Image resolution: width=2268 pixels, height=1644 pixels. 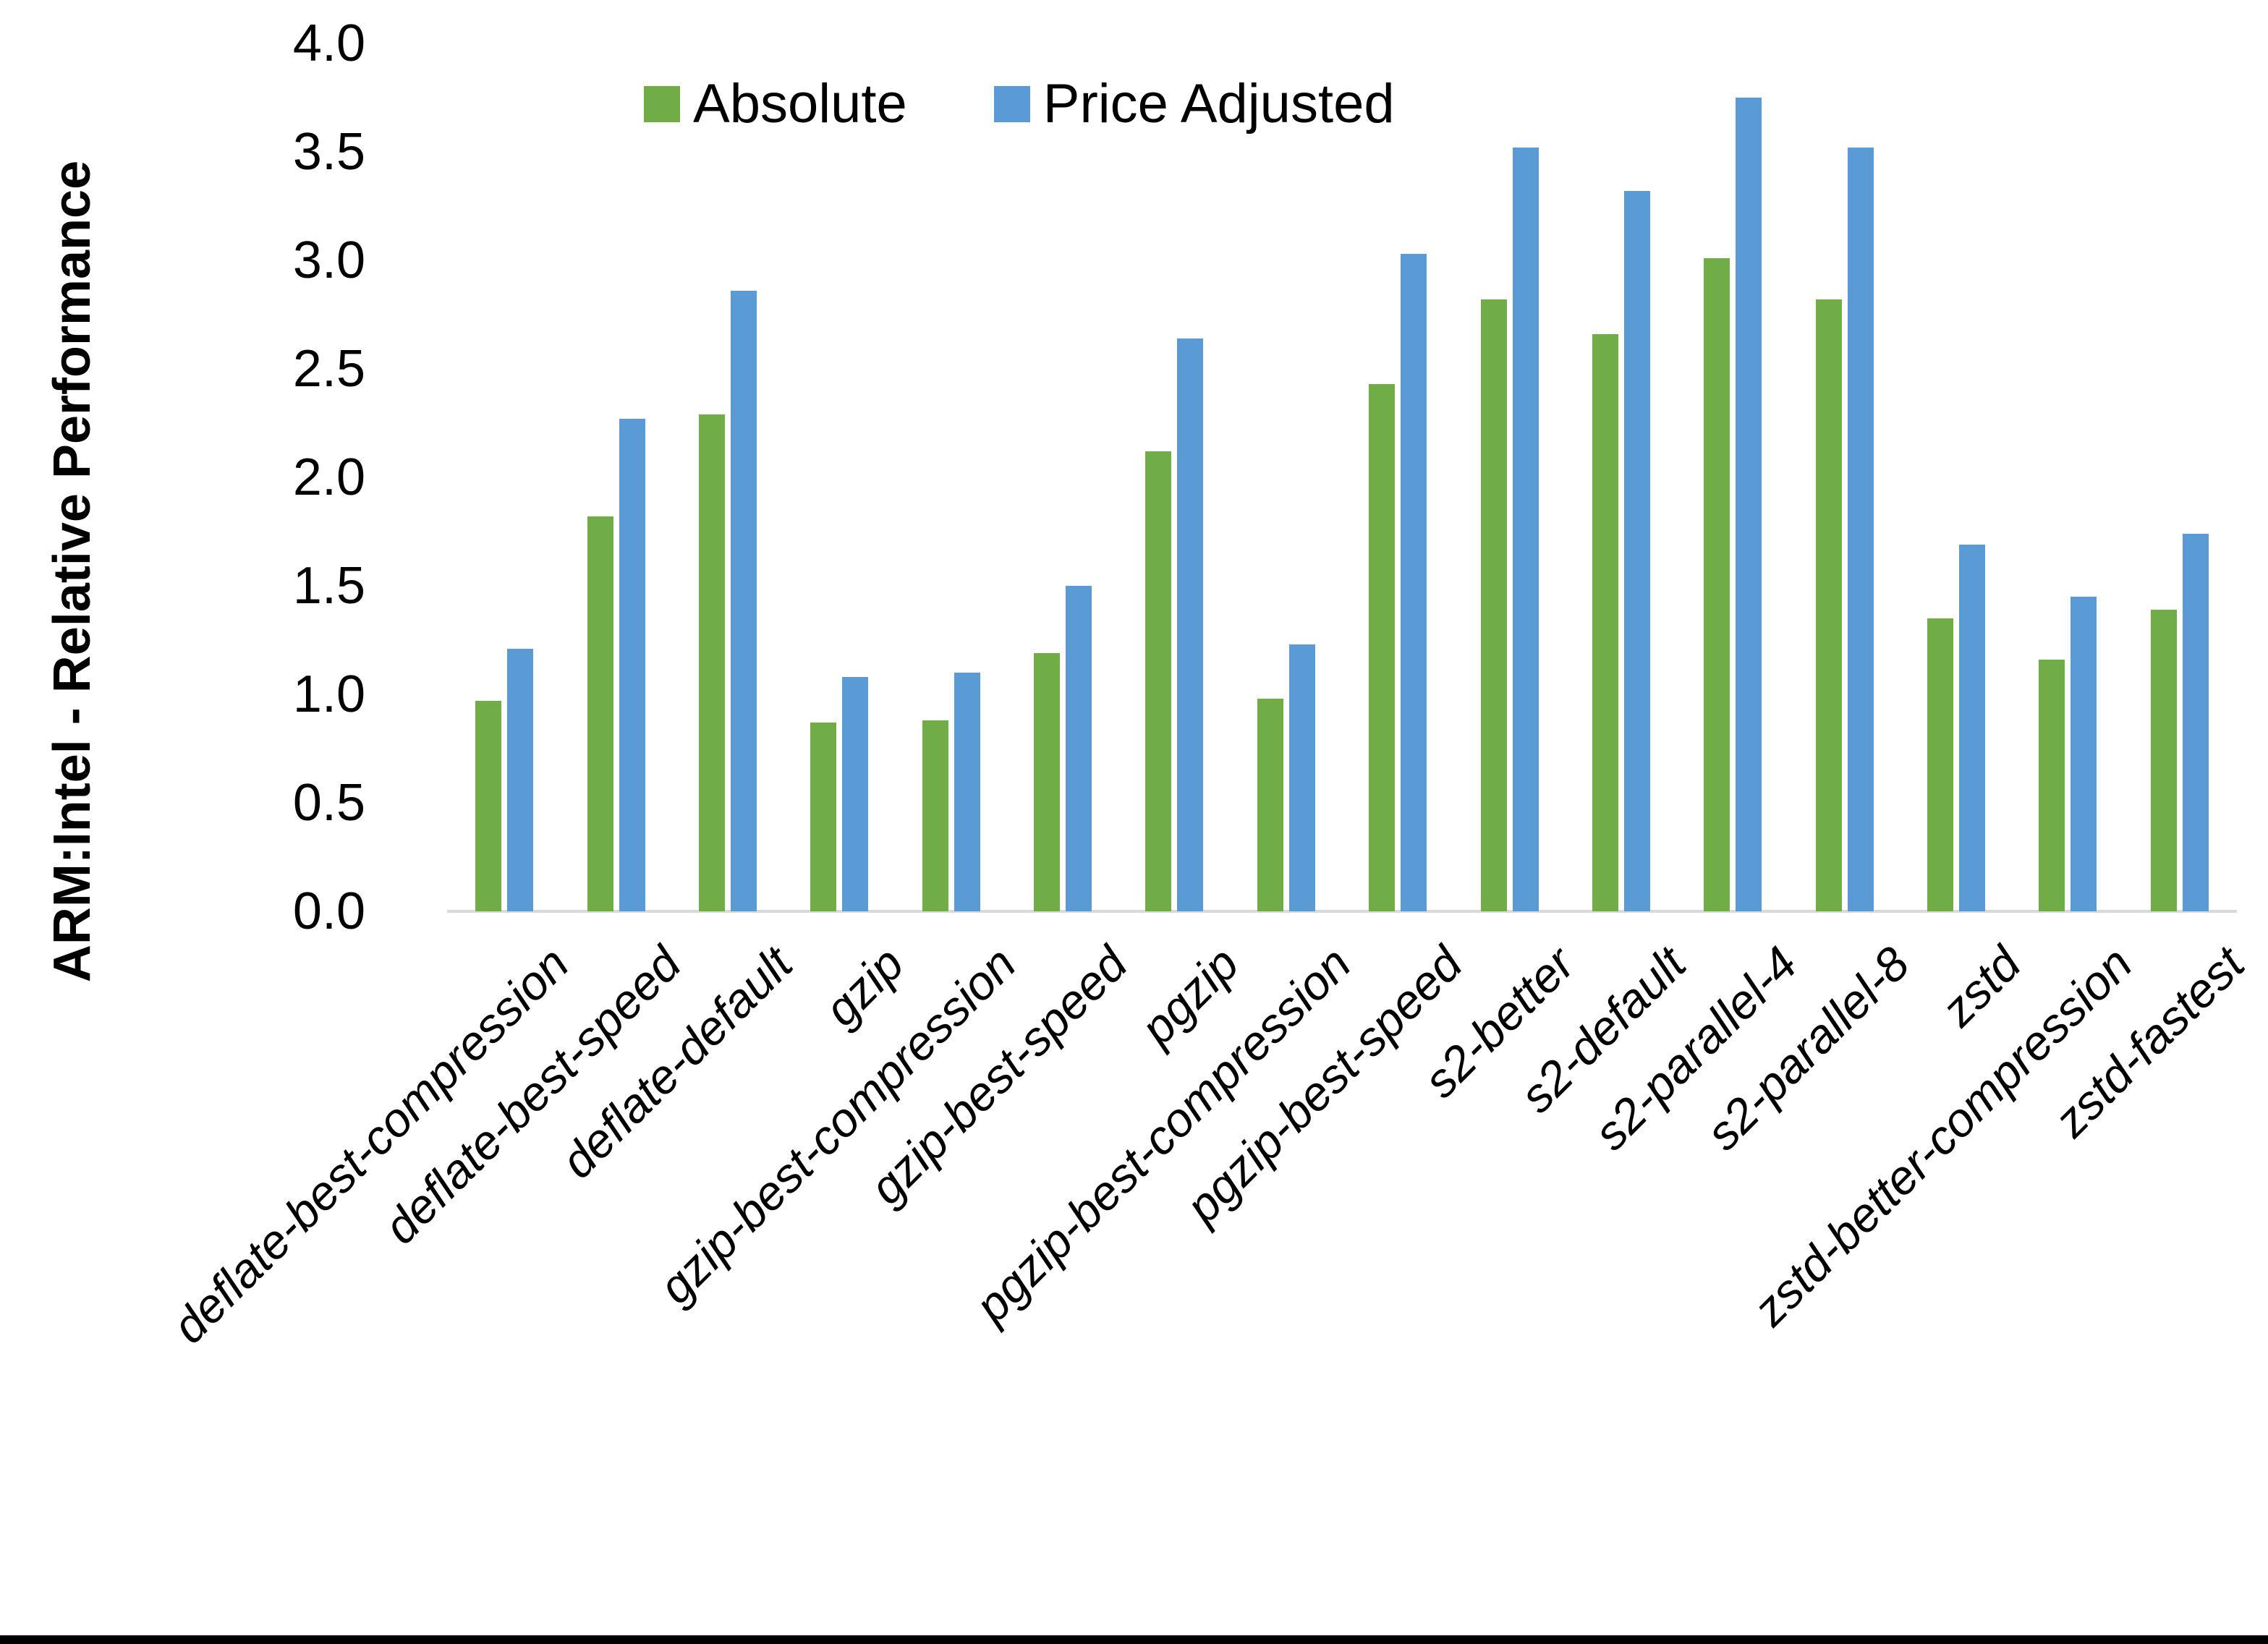 What do you see at coordinates (328, 911) in the screenshot?
I see `y-tick-label: 0.0` at bounding box center [328, 911].